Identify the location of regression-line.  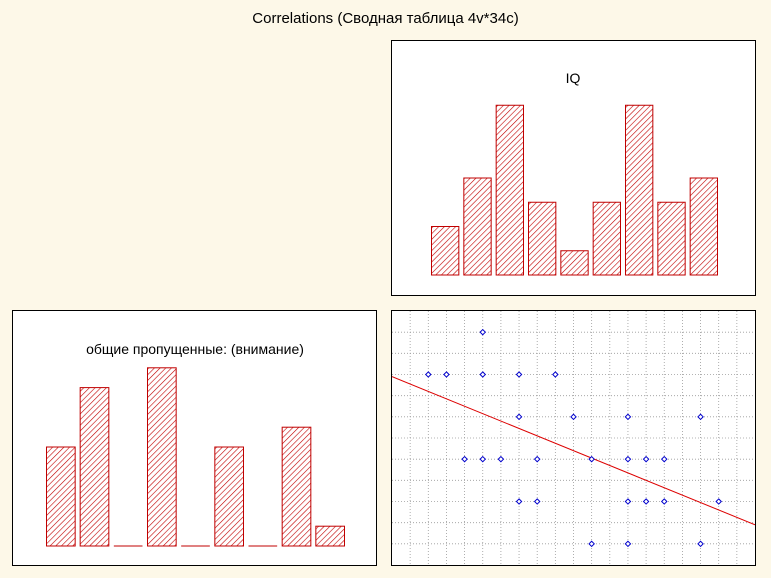
(573, 451).